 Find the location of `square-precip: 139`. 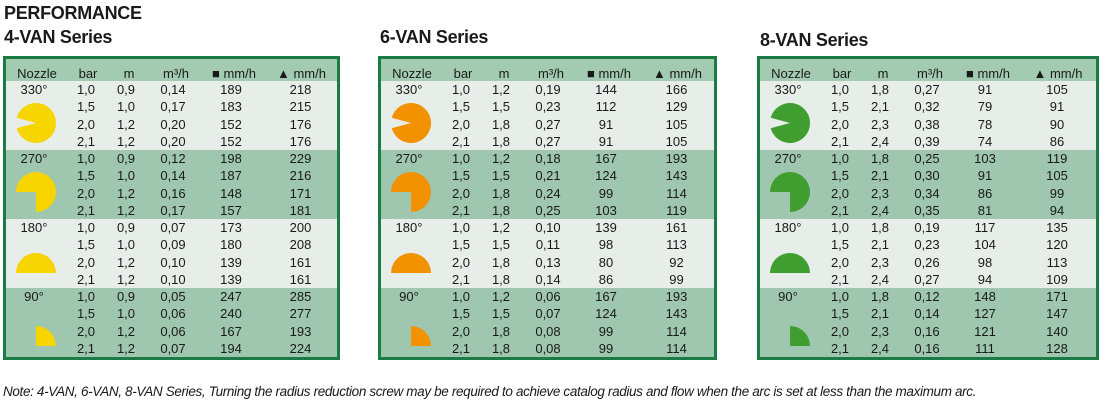

square-precip: 139 is located at coordinates (606, 227).